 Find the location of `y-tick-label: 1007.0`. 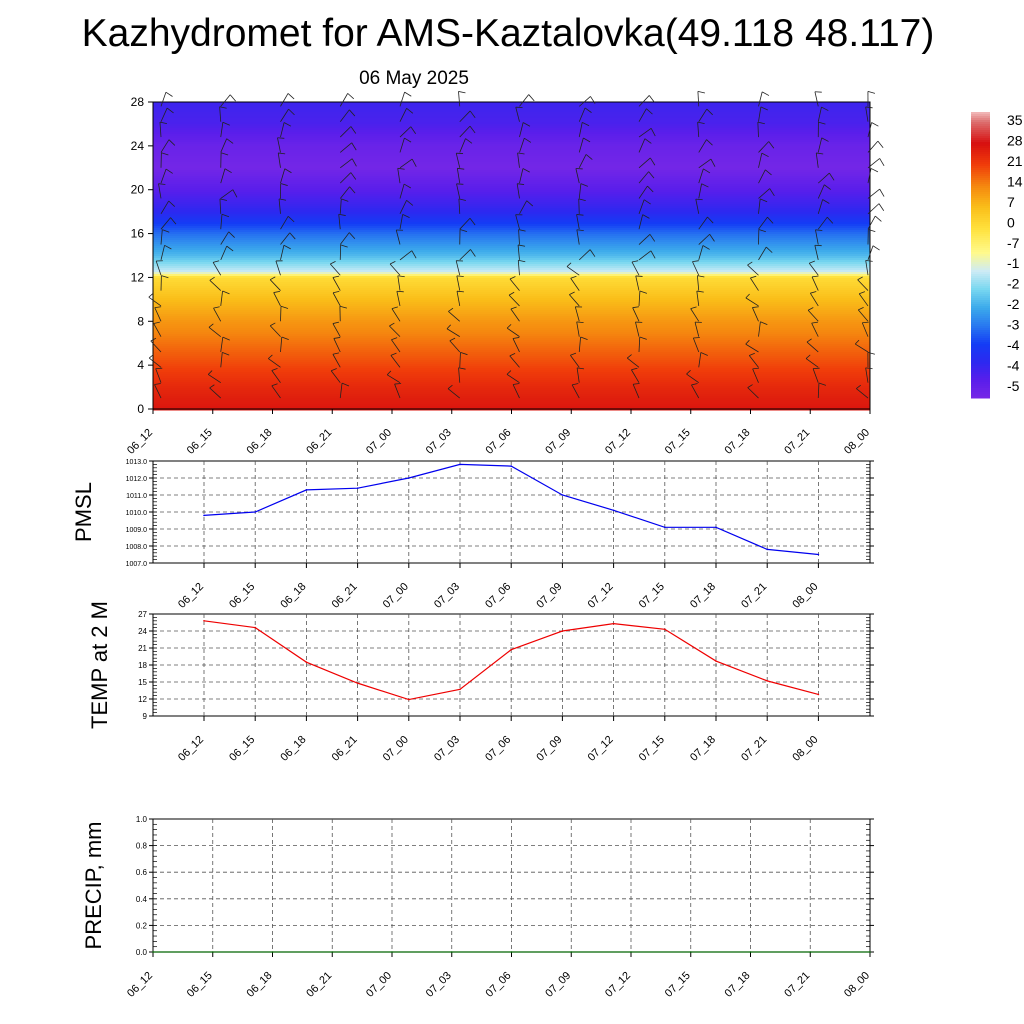

y-tick-label: 1007.0 is located at coordinates (137, 564).